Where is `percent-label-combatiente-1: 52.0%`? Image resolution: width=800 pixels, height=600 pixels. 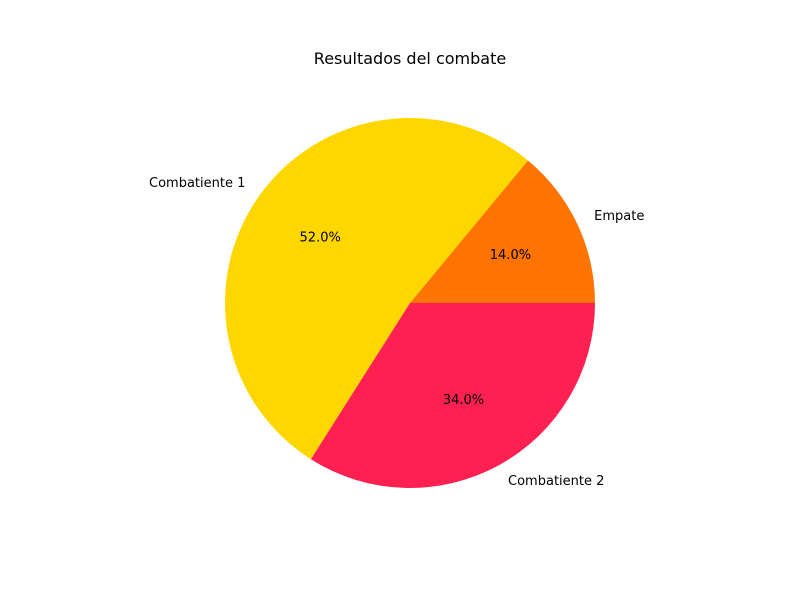
percent-label-combatiente-1: 52.0% is located at coordinates (320, 237).